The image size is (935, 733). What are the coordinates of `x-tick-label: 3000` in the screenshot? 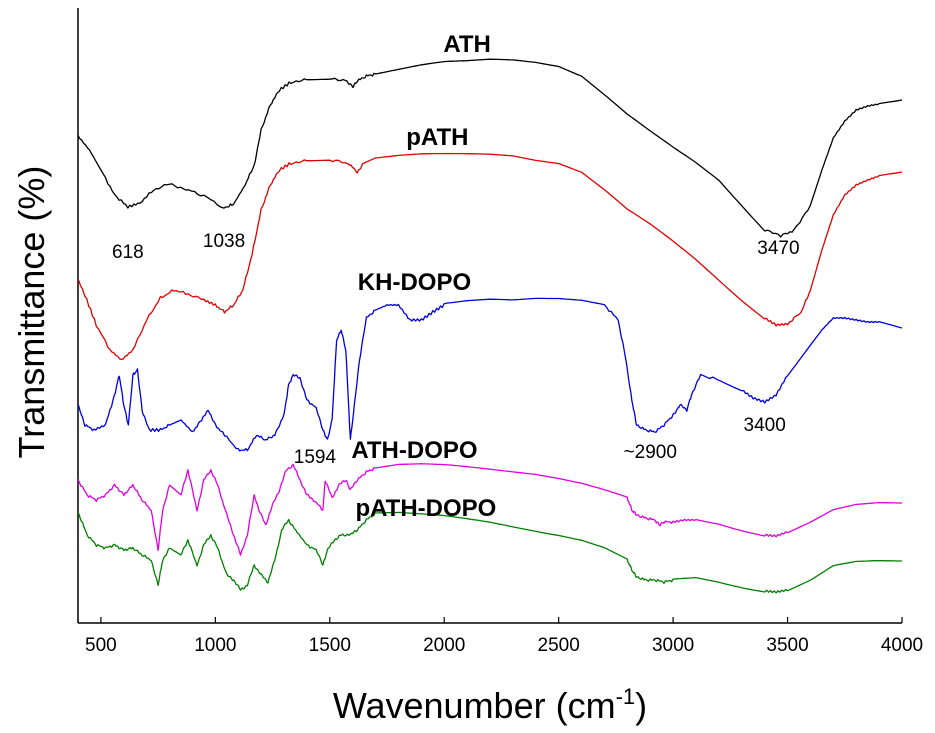 It's located at (673, 645).